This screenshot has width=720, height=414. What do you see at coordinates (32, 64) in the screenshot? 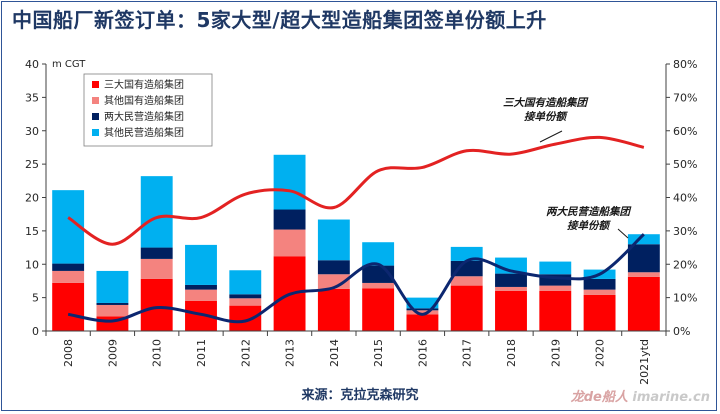
I see `left-tick-label: 40` at bounding box center [32, 64].